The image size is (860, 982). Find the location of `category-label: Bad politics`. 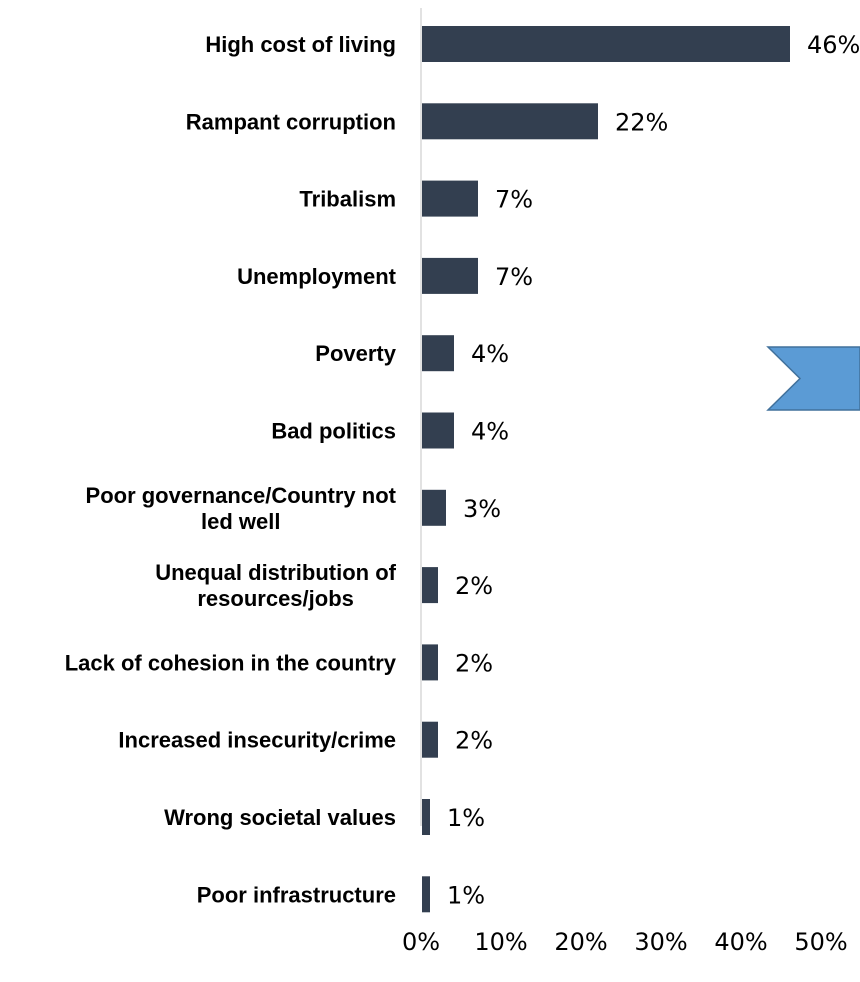

category-label: Bad politics is located at coordinates (333, 431).